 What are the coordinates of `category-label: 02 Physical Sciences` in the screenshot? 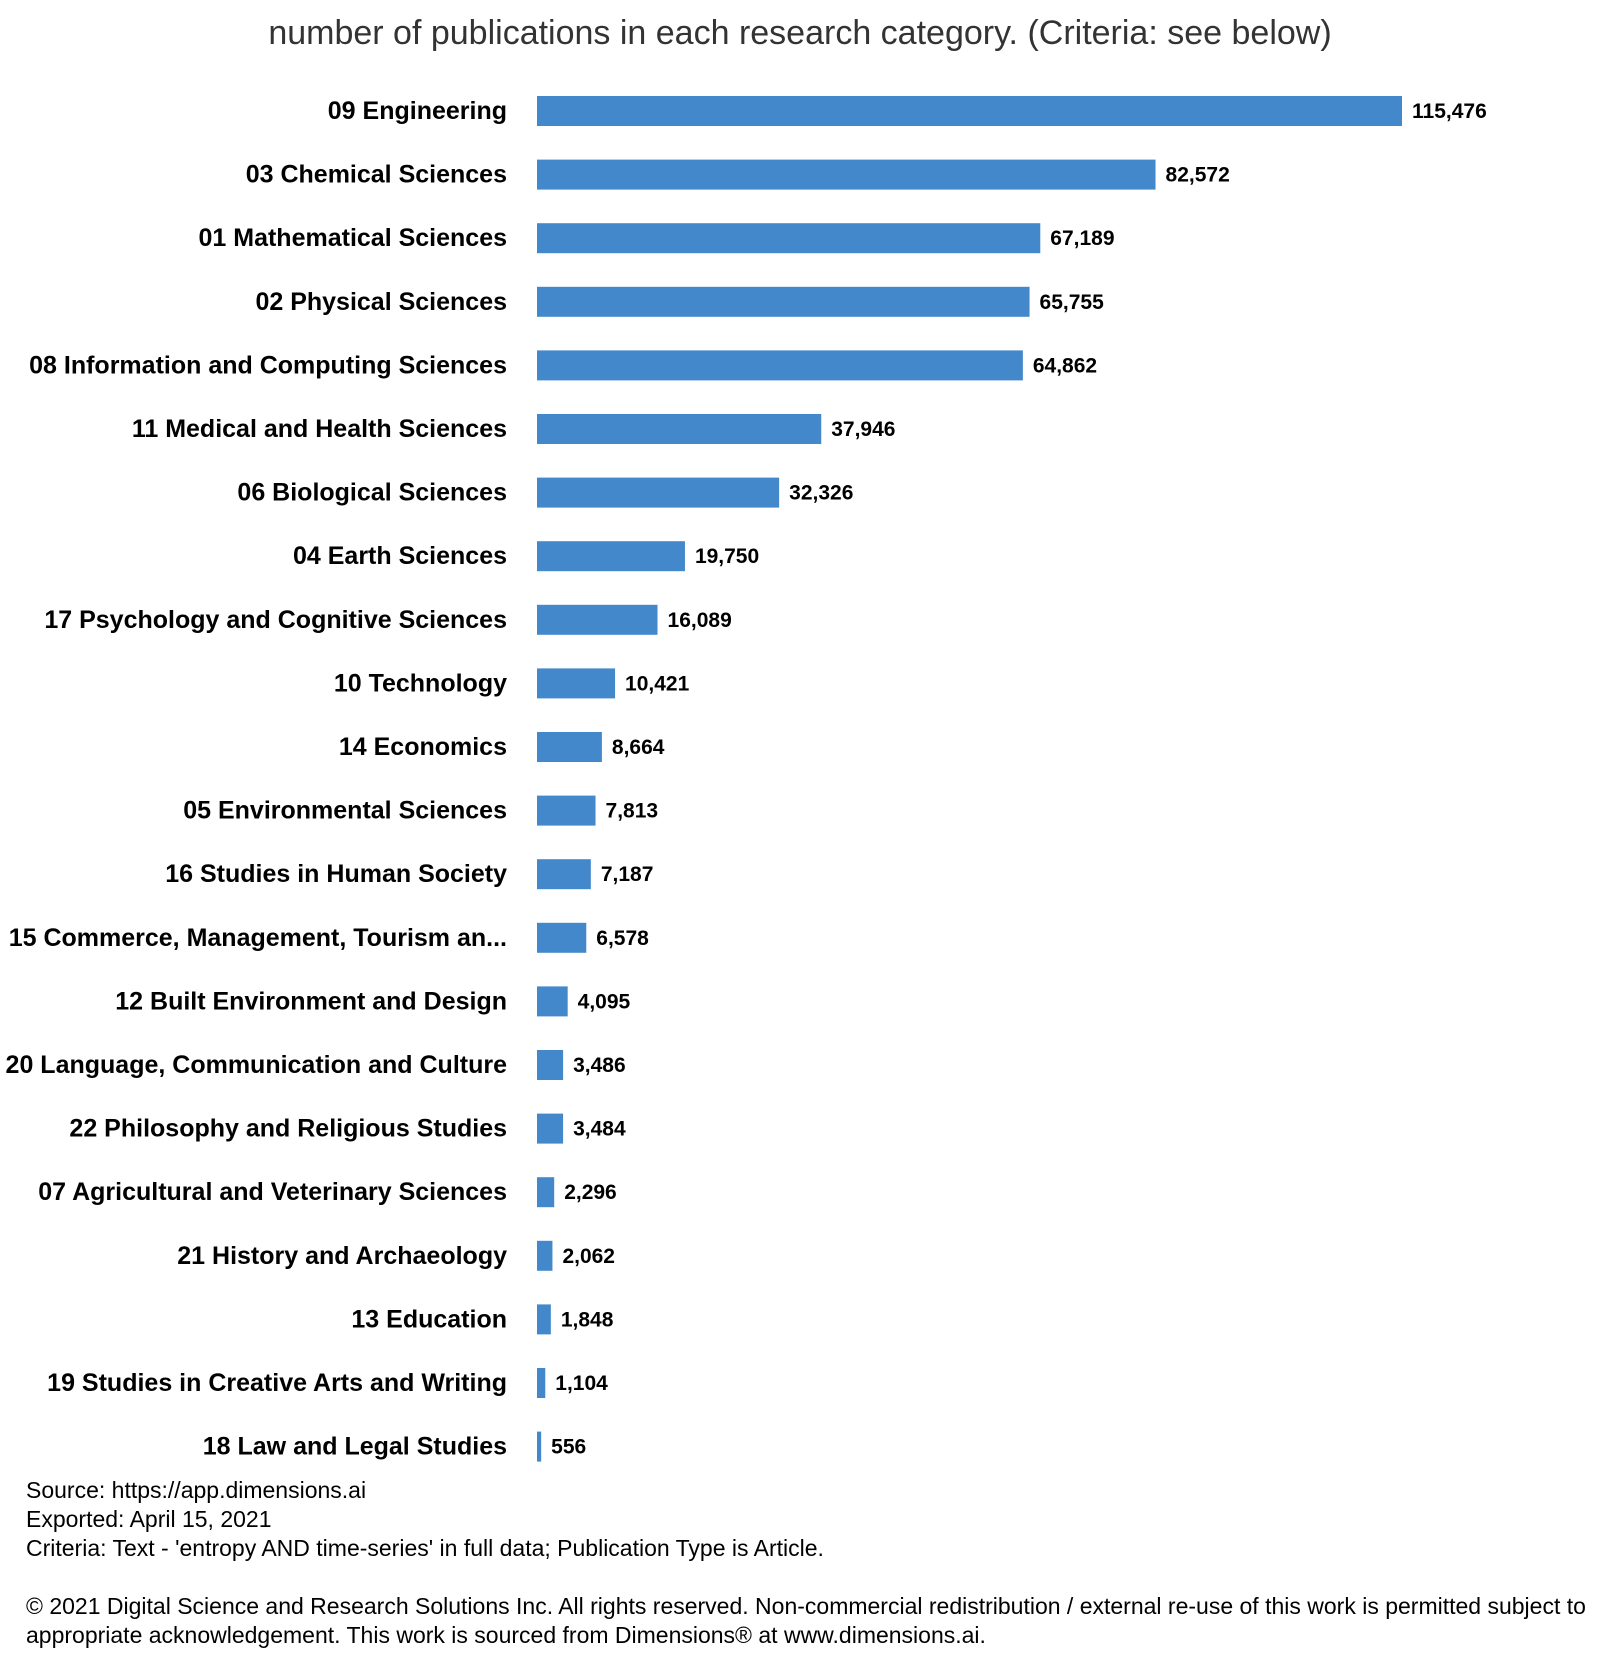 It's located at (381, 302).